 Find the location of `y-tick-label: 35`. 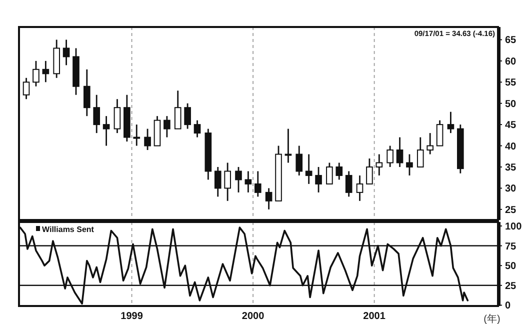

y-tick-label: 35 is located at coordinates (511, 168).